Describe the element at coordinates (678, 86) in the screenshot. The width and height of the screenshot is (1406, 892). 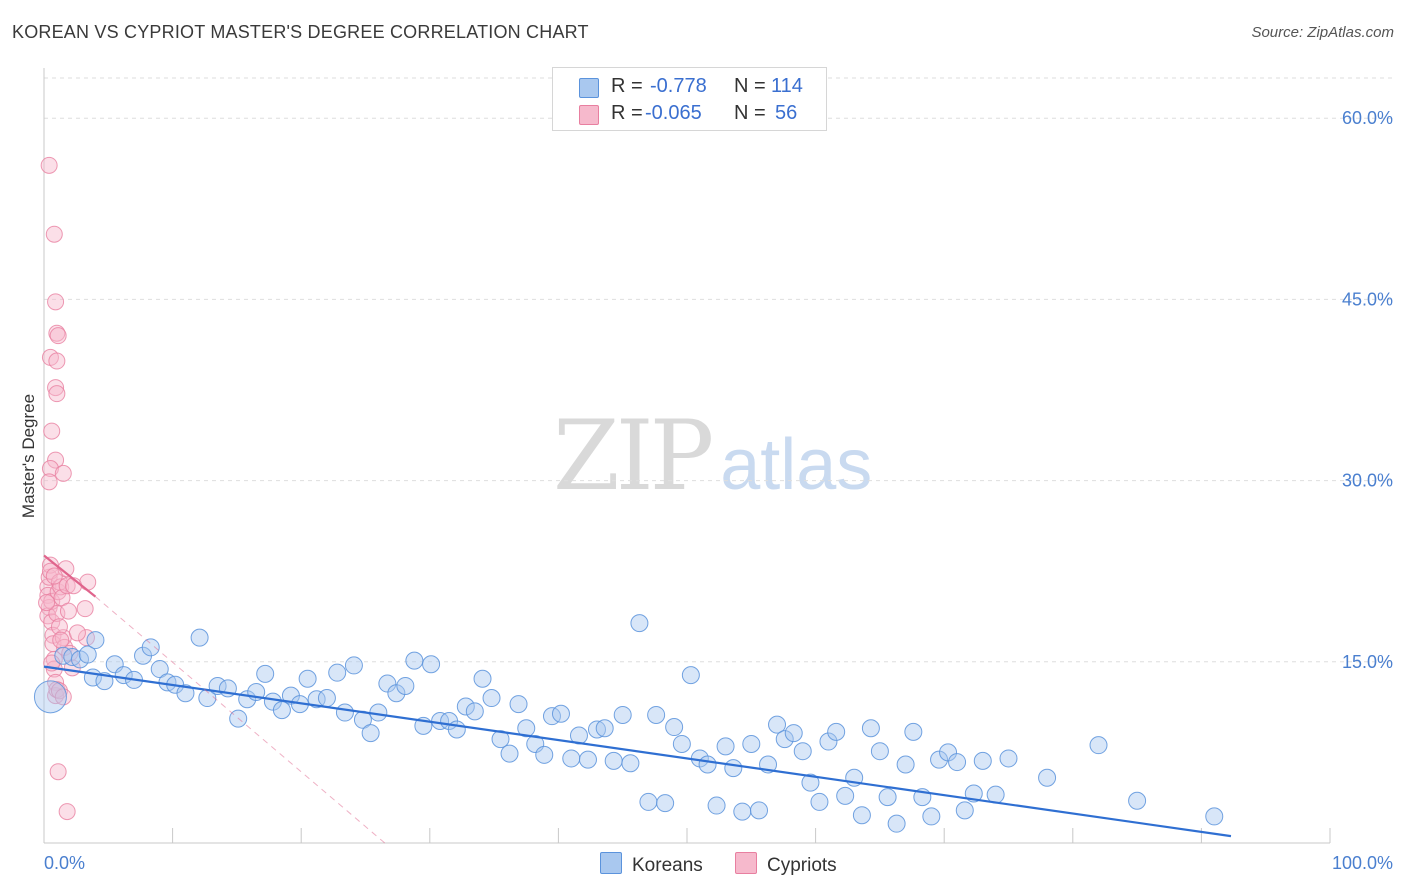
I see `legend-r-value: -0.778` at that location.